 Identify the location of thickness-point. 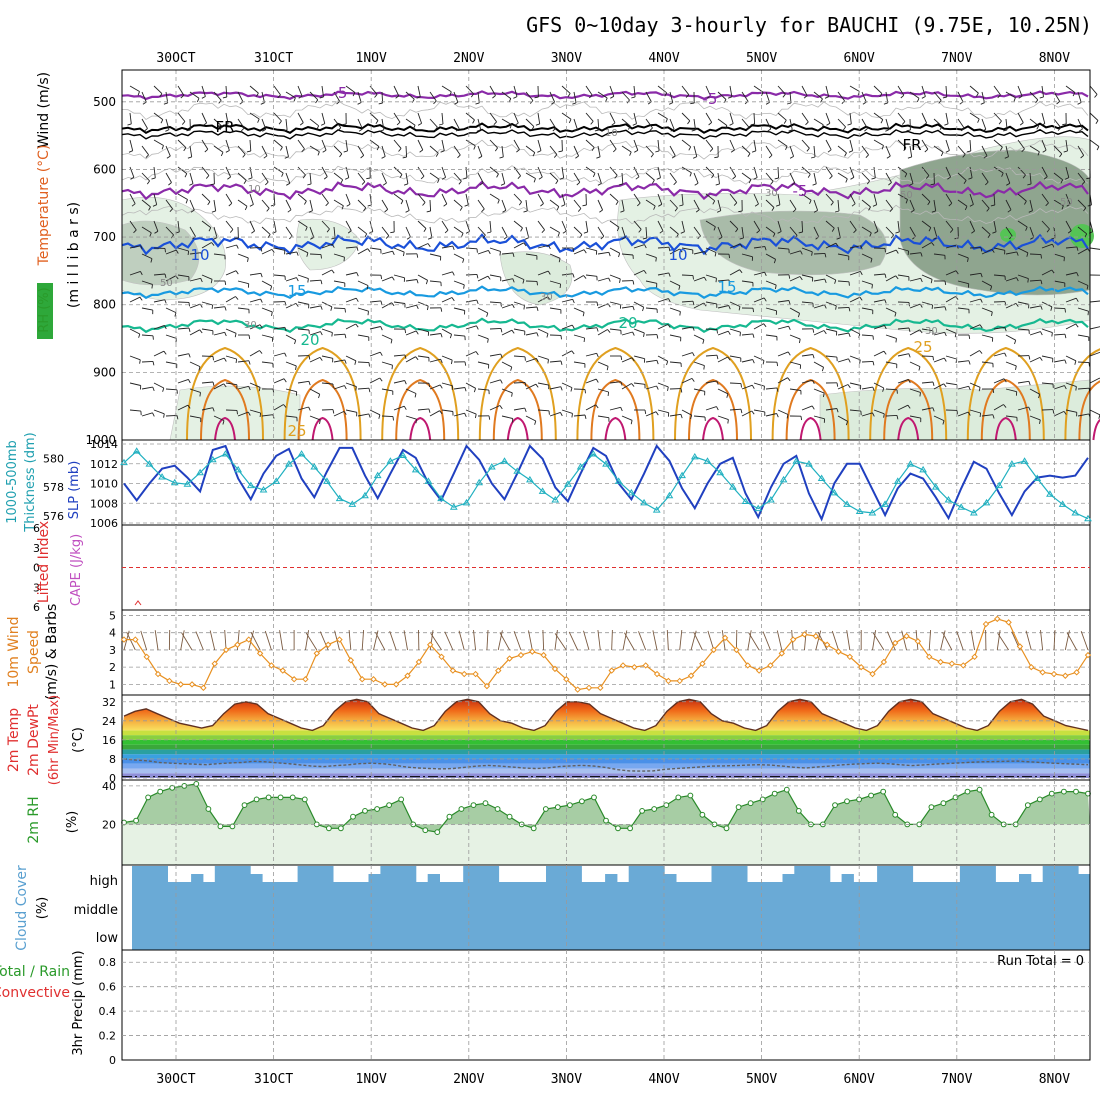
(1012, 463).